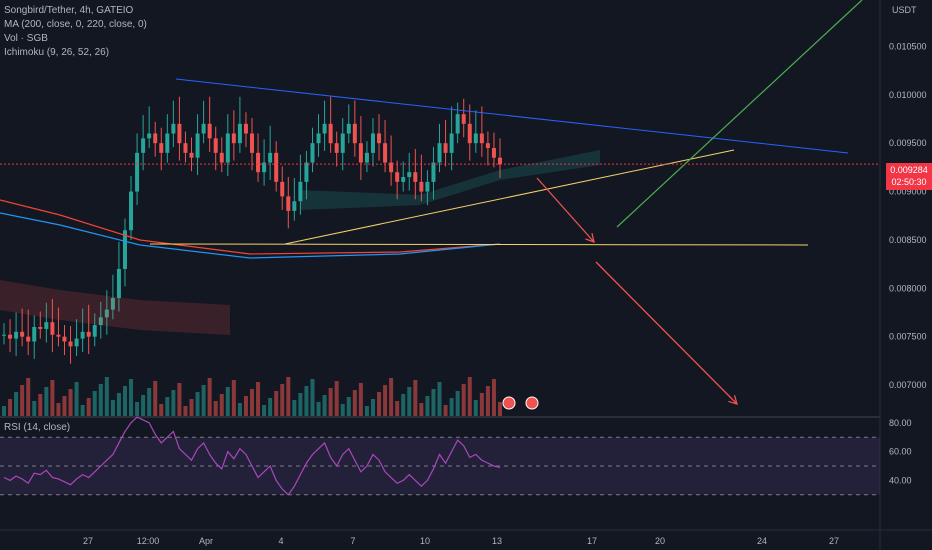  Describe the element at coordinates (509, 197) in the screenshot. I see `yellow-trendline` at that location.